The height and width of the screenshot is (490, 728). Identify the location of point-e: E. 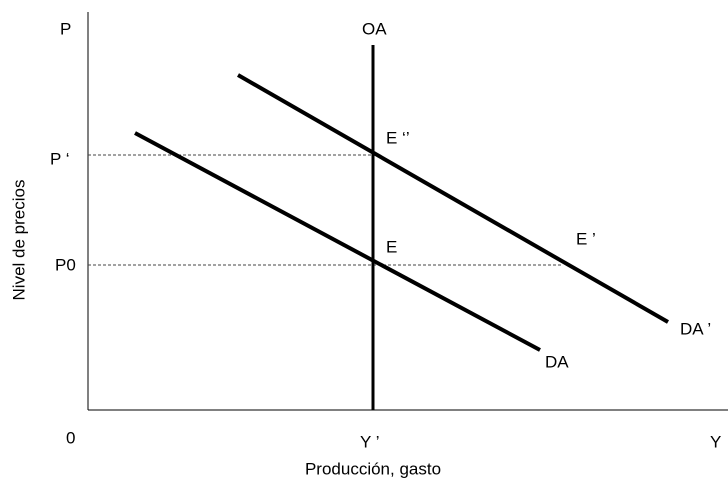
(391, 246).